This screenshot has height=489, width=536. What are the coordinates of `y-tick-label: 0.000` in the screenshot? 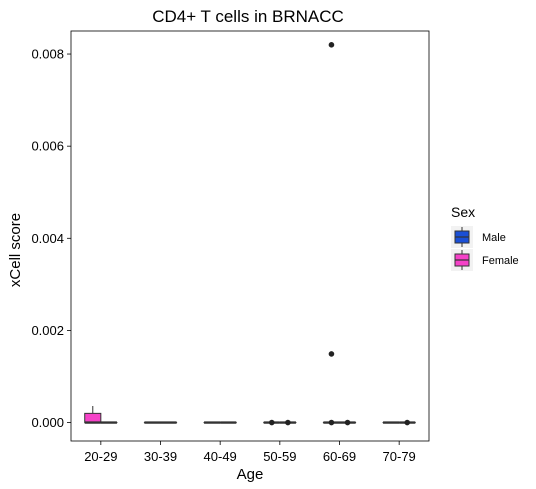 It's located at (47, 422).